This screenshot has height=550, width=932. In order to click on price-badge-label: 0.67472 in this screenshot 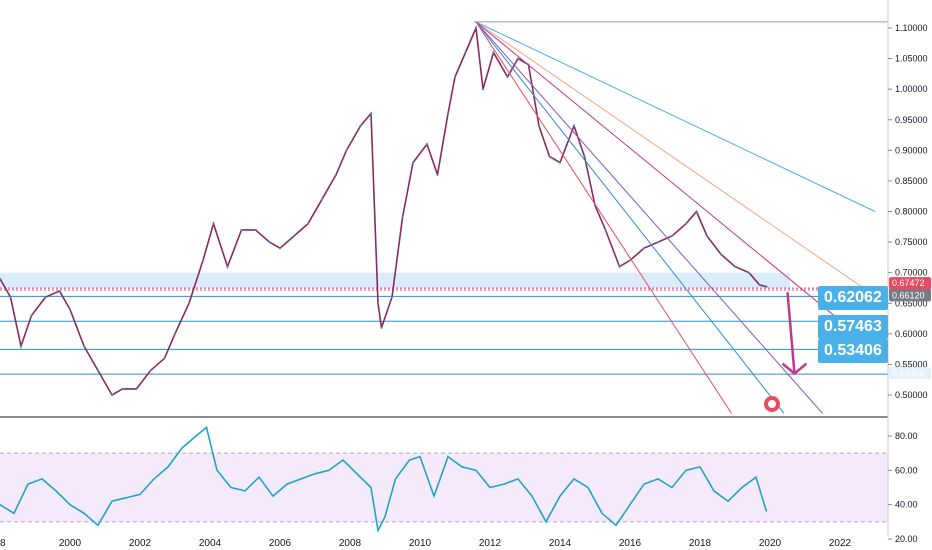, I will do `click(908, 283)`.